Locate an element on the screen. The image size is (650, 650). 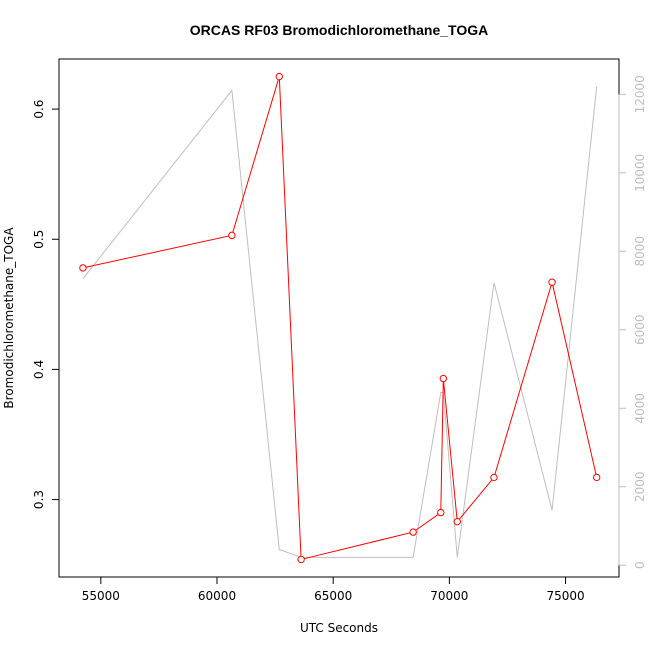
x-axis: 55000 60000 65000 70000 75000 is located at coordinates (333, 589).